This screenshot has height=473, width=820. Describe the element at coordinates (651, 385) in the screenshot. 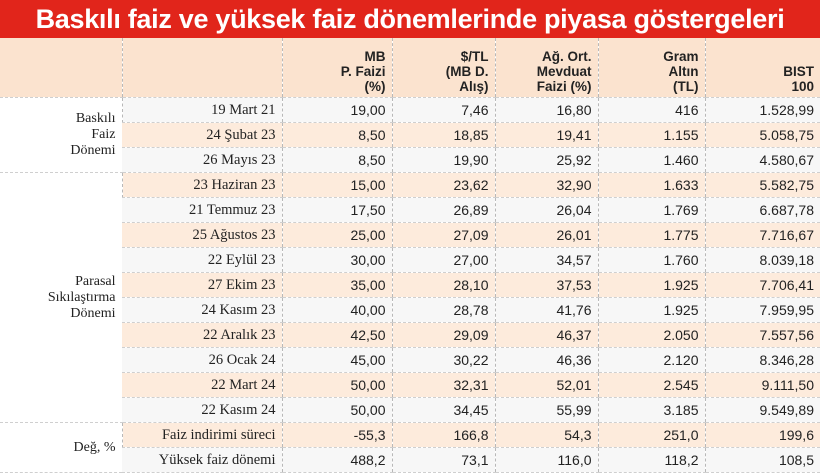

I see `cell: 2.545` at that location.